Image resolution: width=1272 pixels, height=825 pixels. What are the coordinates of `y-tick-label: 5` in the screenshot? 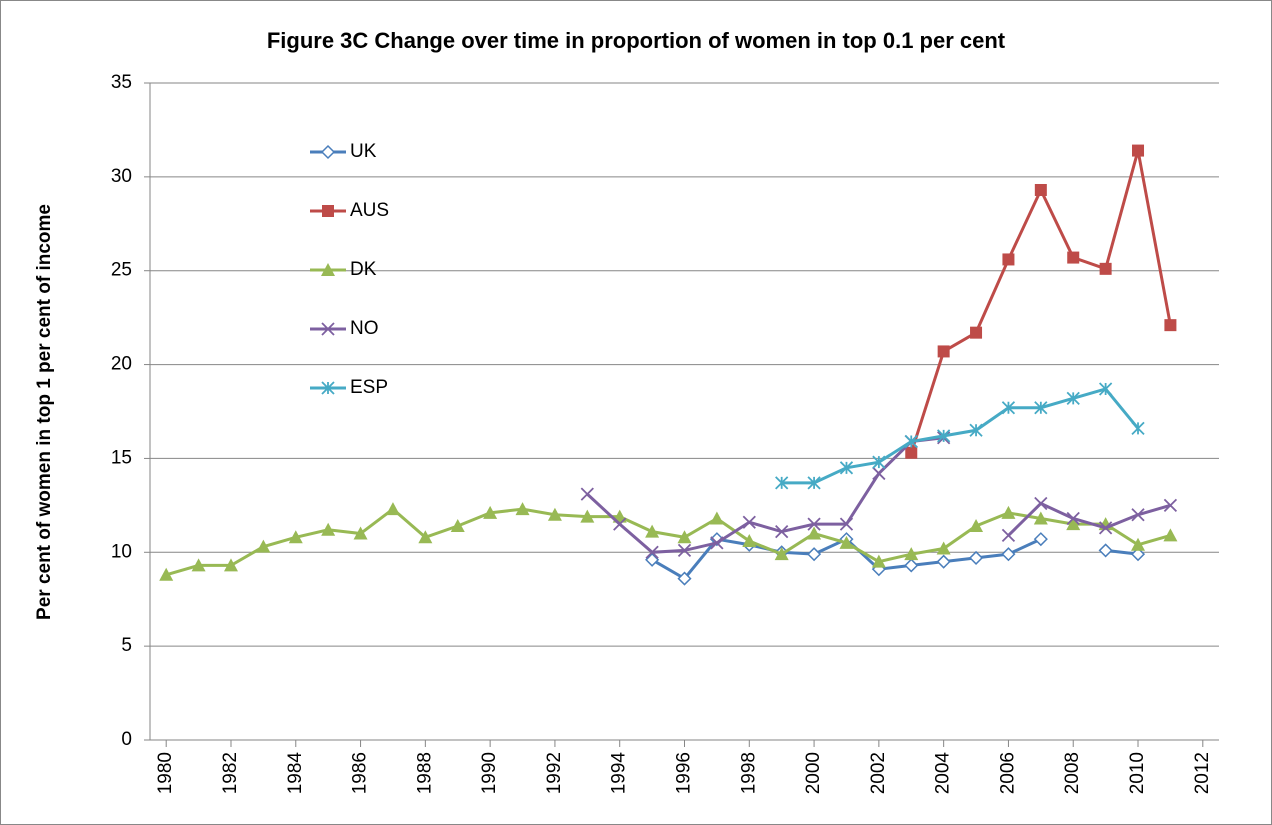 It's located at (126, 645).